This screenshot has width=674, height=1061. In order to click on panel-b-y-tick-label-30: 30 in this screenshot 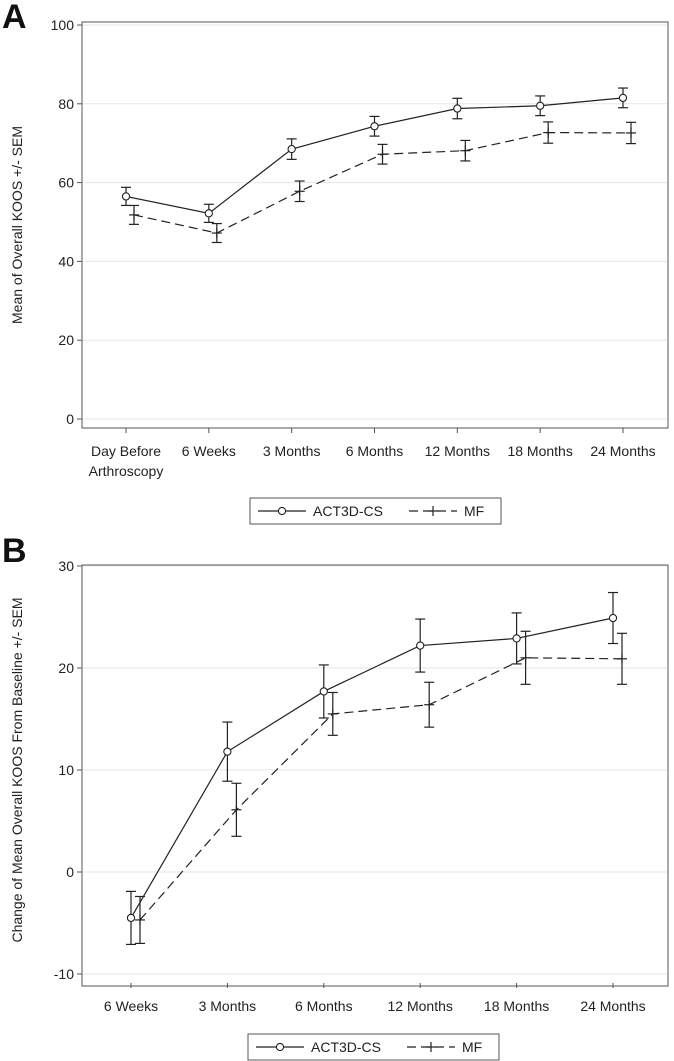, I will do `click(66, 566)`.